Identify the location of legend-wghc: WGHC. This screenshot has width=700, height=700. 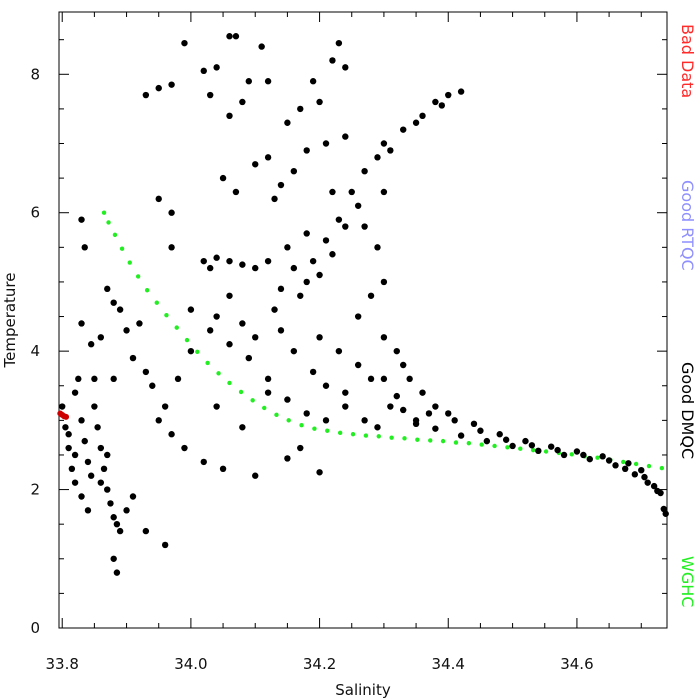
(687, 581).